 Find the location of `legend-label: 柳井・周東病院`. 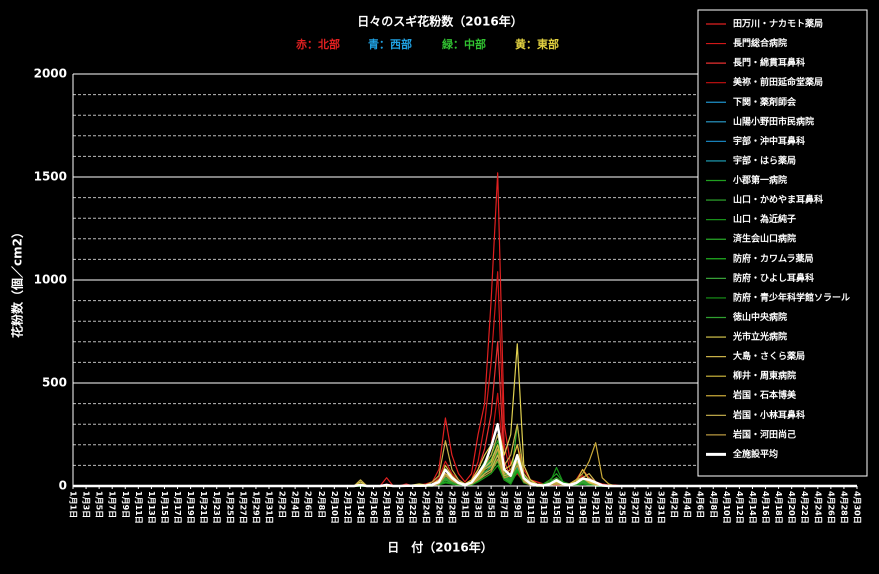

legend-label: 柳井・周東病院 is located at coordinates (764, 376).